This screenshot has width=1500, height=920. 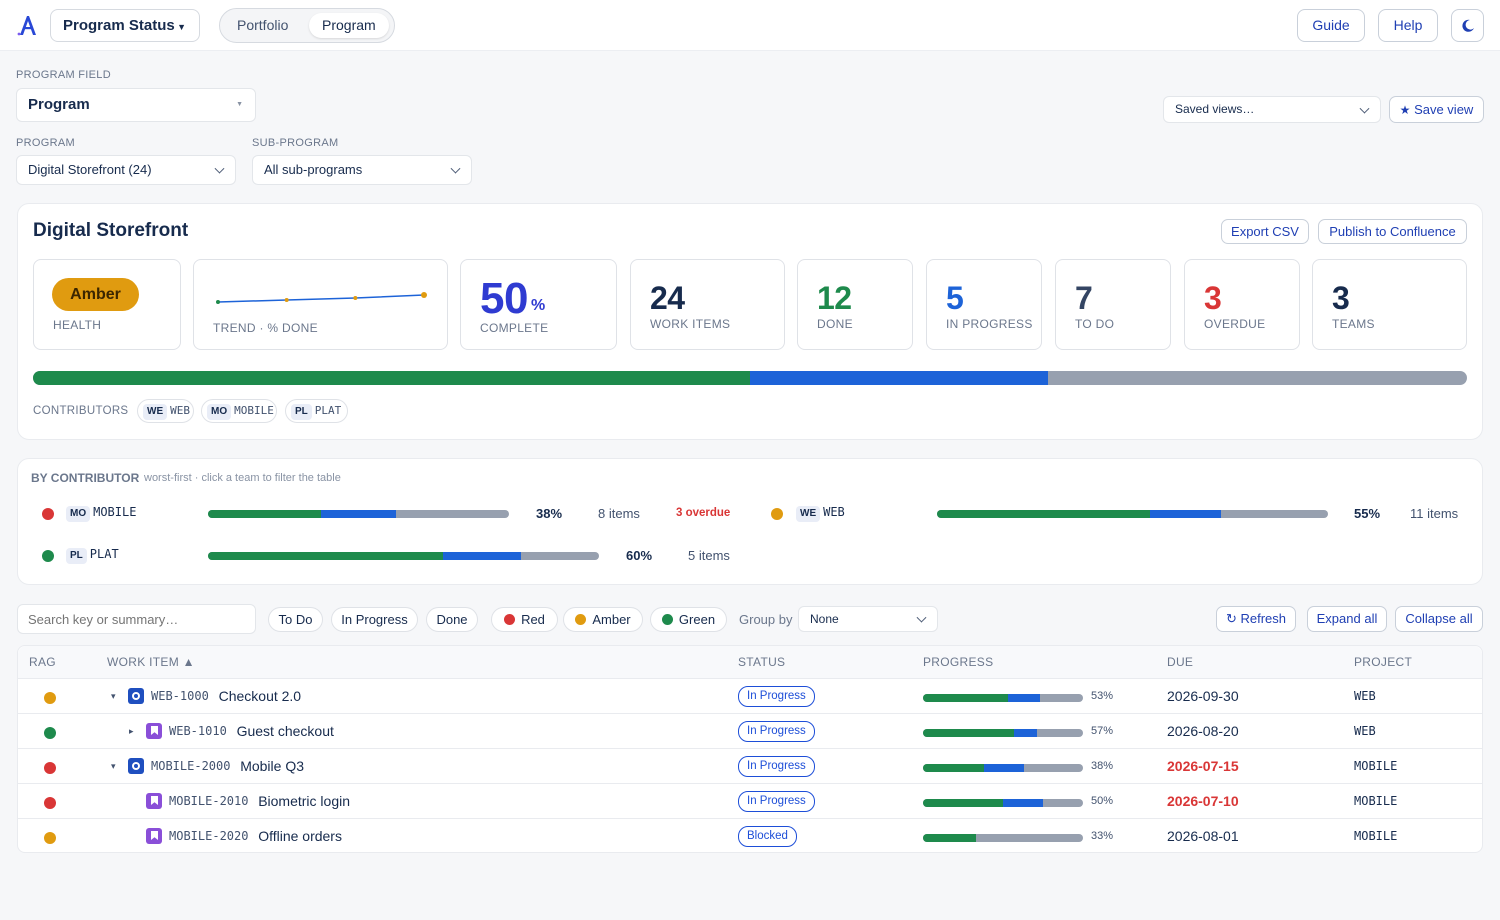 What do you see at coordinates (549, 513) in the screenshot?
I see `team-percent: 38%` at bounding box center [549, 513].